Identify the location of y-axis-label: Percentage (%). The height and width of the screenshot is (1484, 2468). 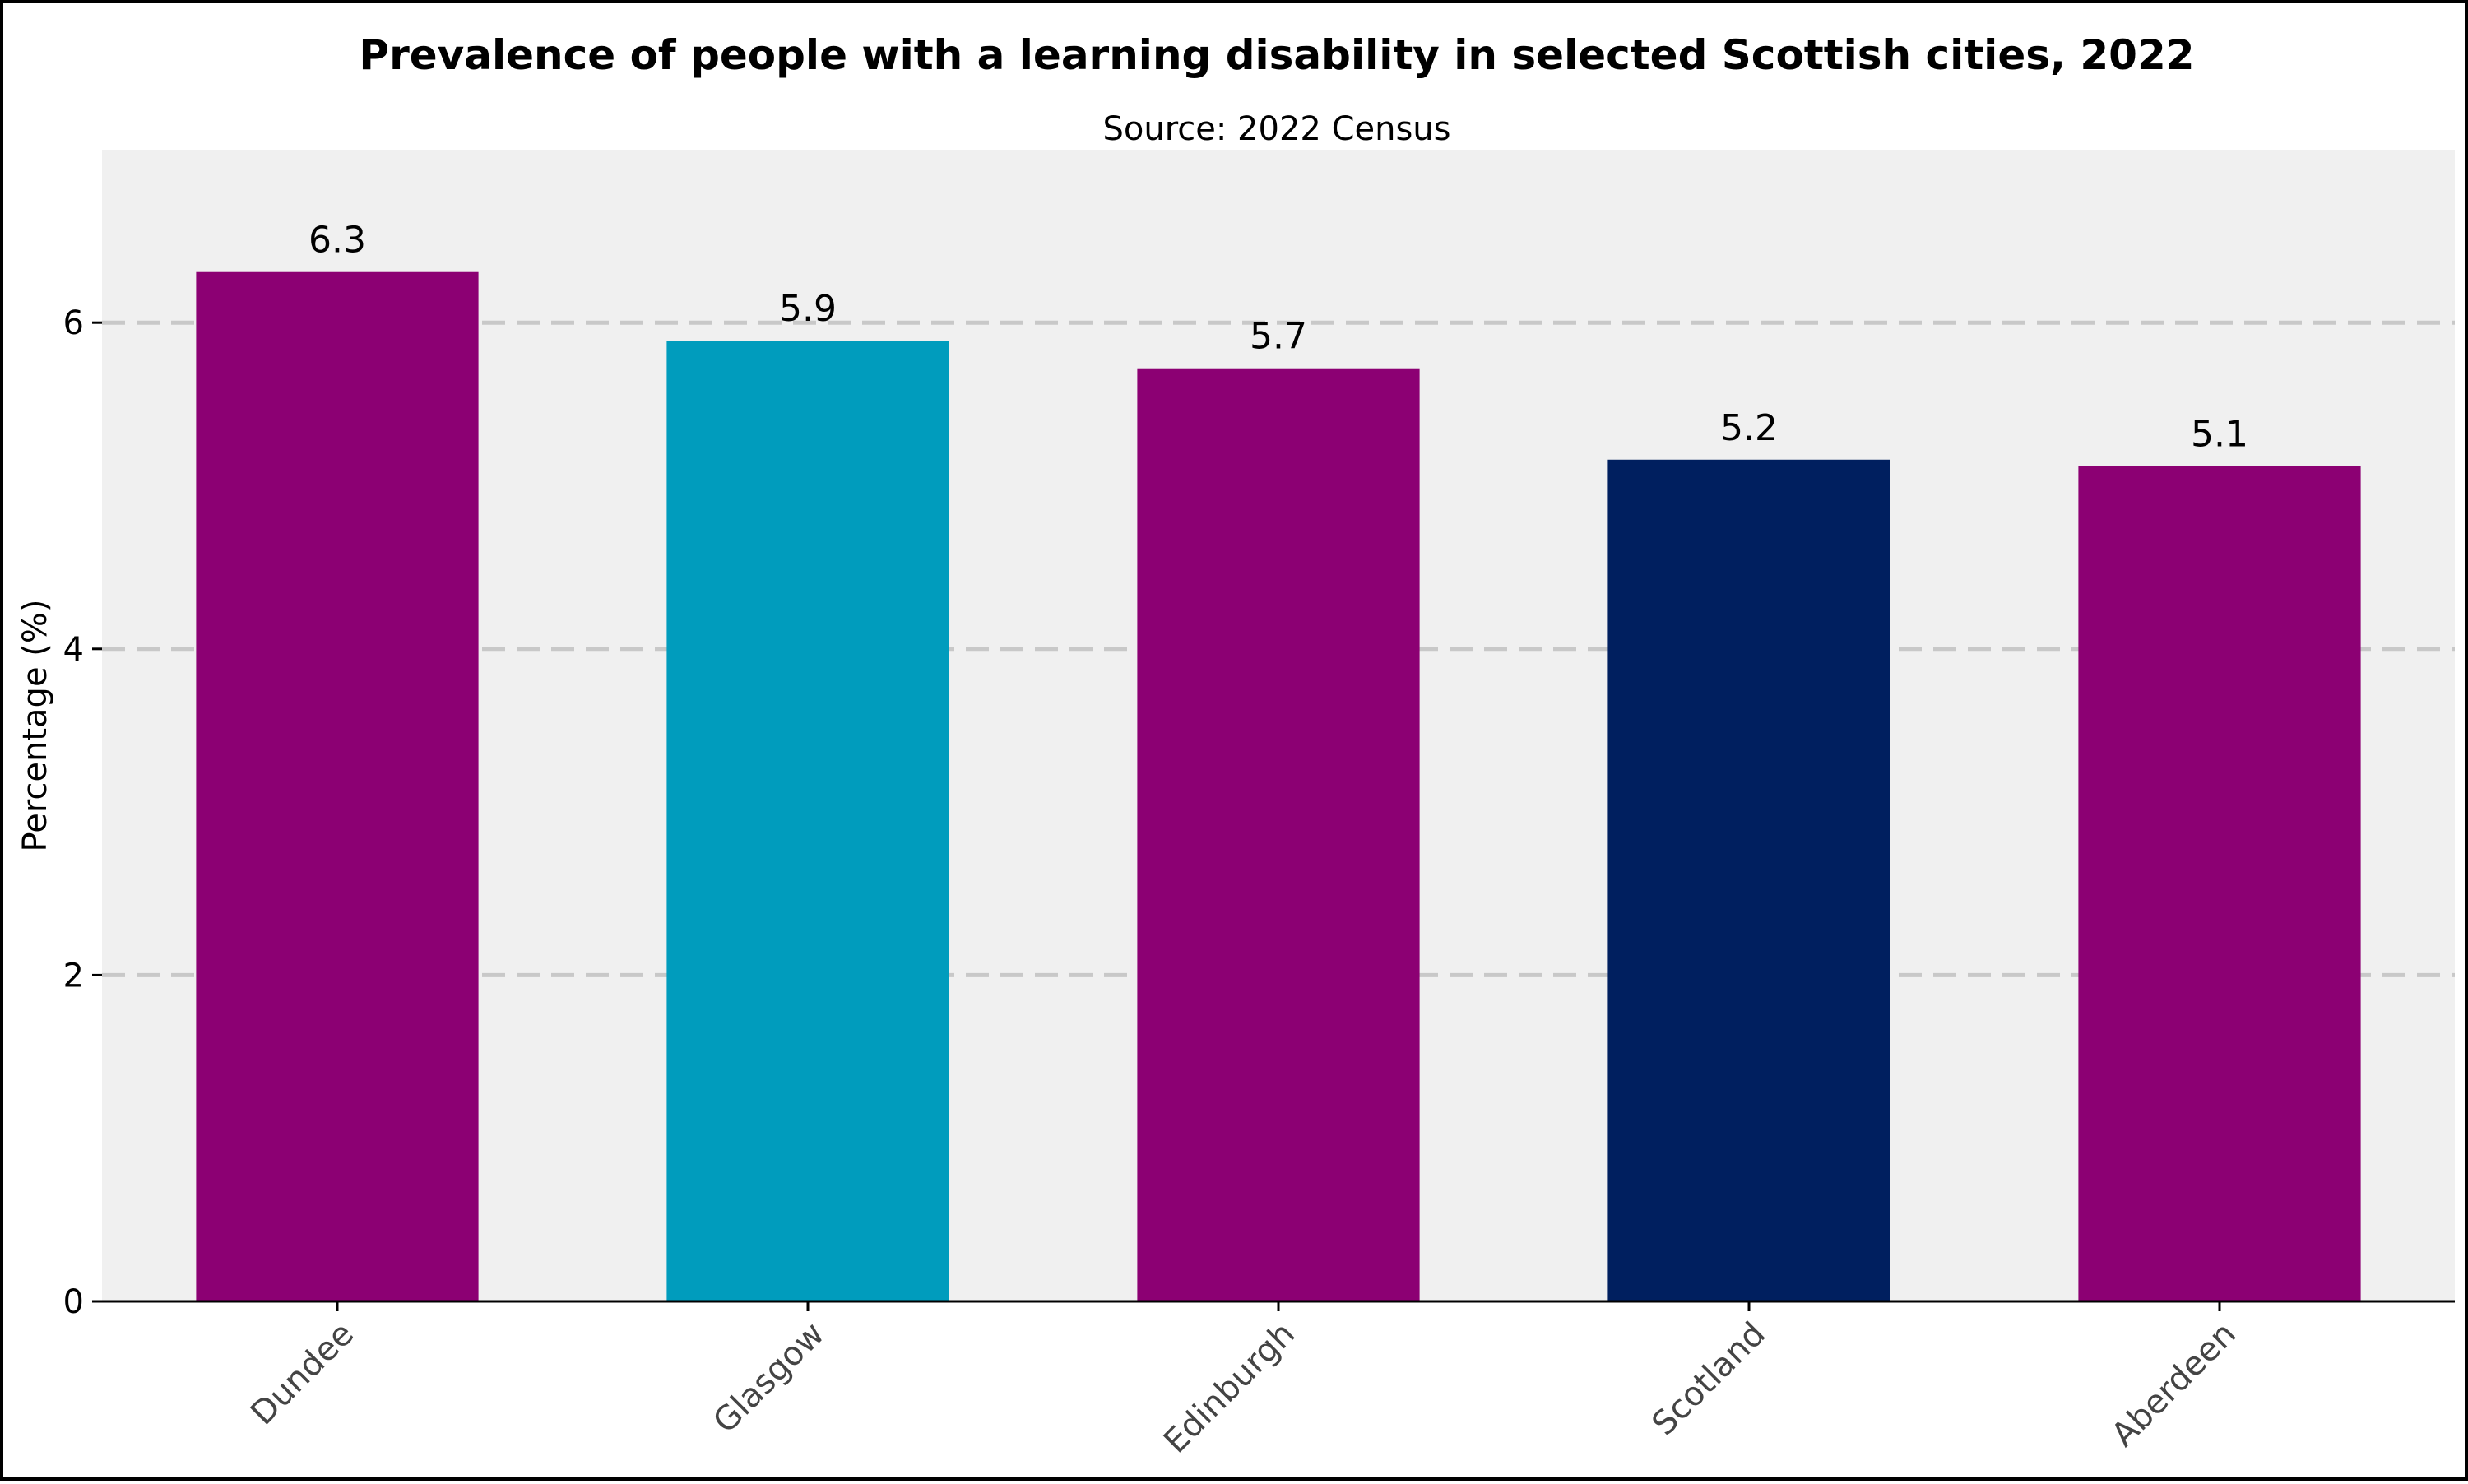
(35, 726).